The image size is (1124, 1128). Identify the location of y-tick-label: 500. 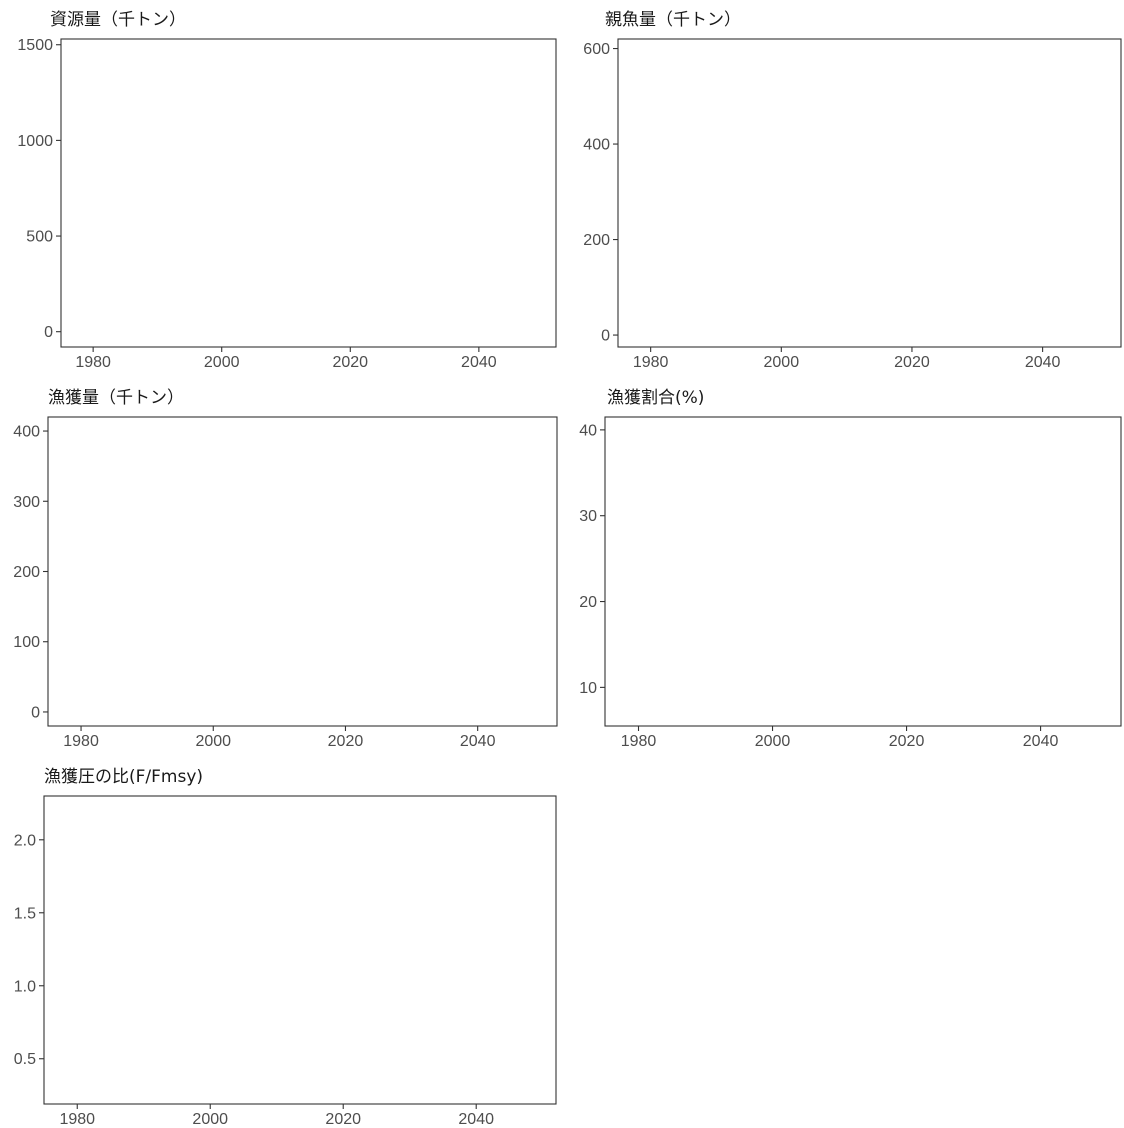
(39, 237).